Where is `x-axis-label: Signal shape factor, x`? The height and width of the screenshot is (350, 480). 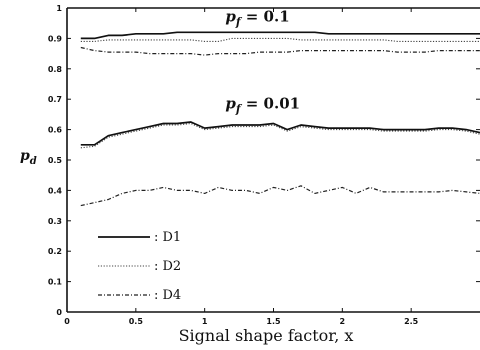 x-axis-label: Signal shape factor, x is located at coordinates (266, 335).